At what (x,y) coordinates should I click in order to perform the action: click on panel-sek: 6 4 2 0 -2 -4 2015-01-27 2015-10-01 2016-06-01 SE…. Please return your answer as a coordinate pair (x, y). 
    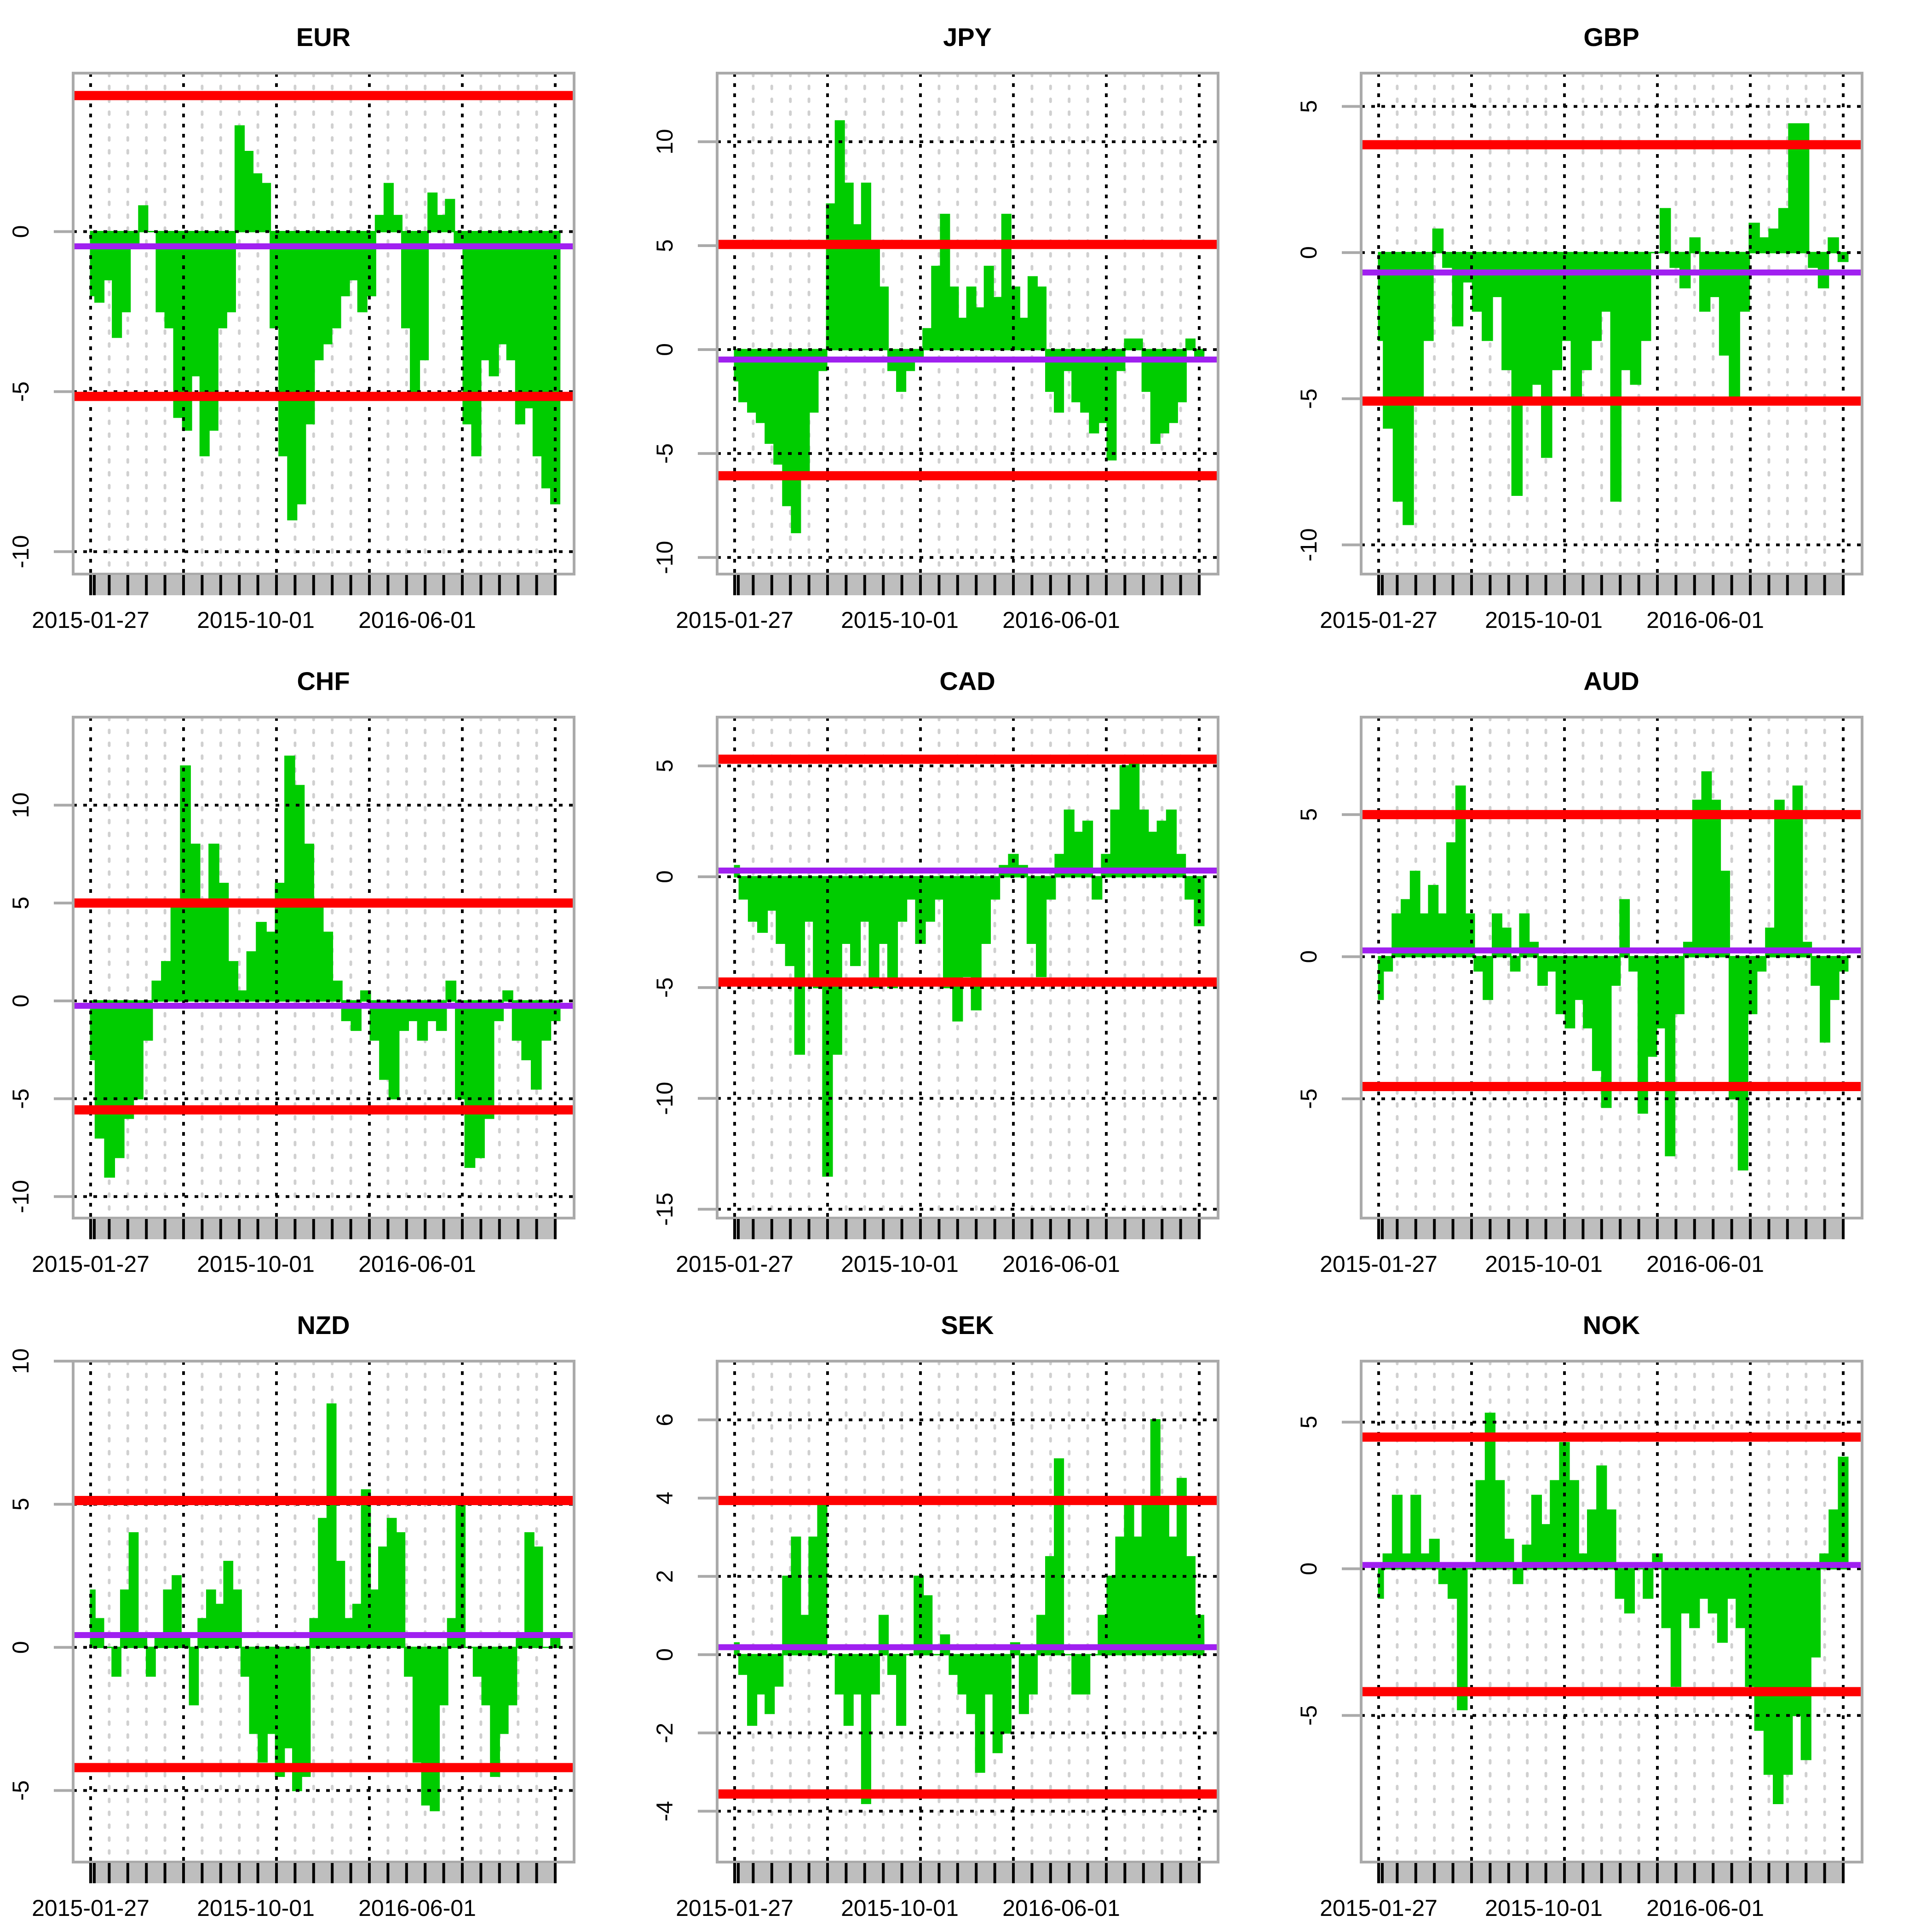
    Looking at the image, I should click on (935, 1616).